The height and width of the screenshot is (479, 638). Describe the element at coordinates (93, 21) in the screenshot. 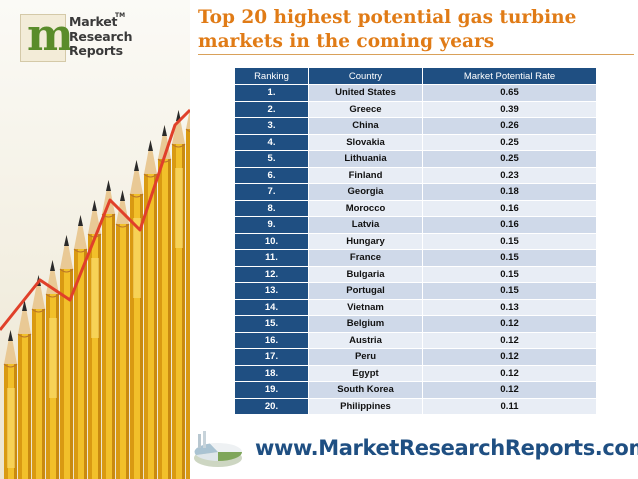

I see `logo-line-1: Market` at that location.